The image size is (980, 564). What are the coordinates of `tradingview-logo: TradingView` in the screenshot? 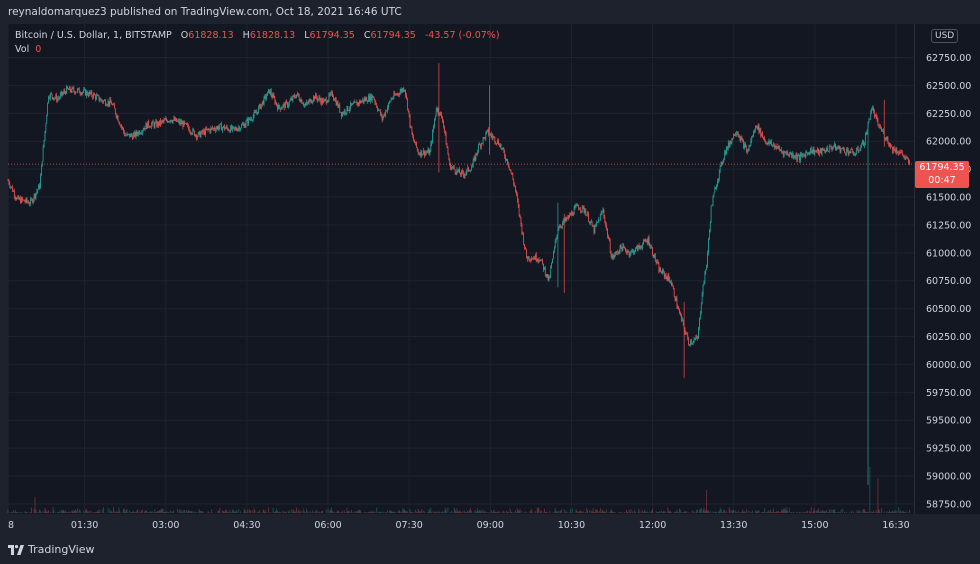 It's located at (51, 549).